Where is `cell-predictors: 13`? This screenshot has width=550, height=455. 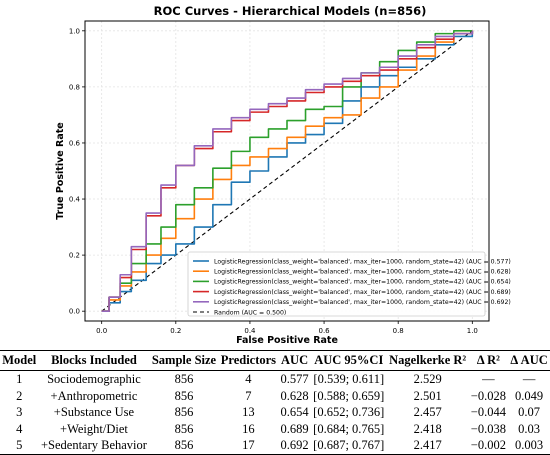
cell-predictors: 13 is located at coordinates (248, 412).